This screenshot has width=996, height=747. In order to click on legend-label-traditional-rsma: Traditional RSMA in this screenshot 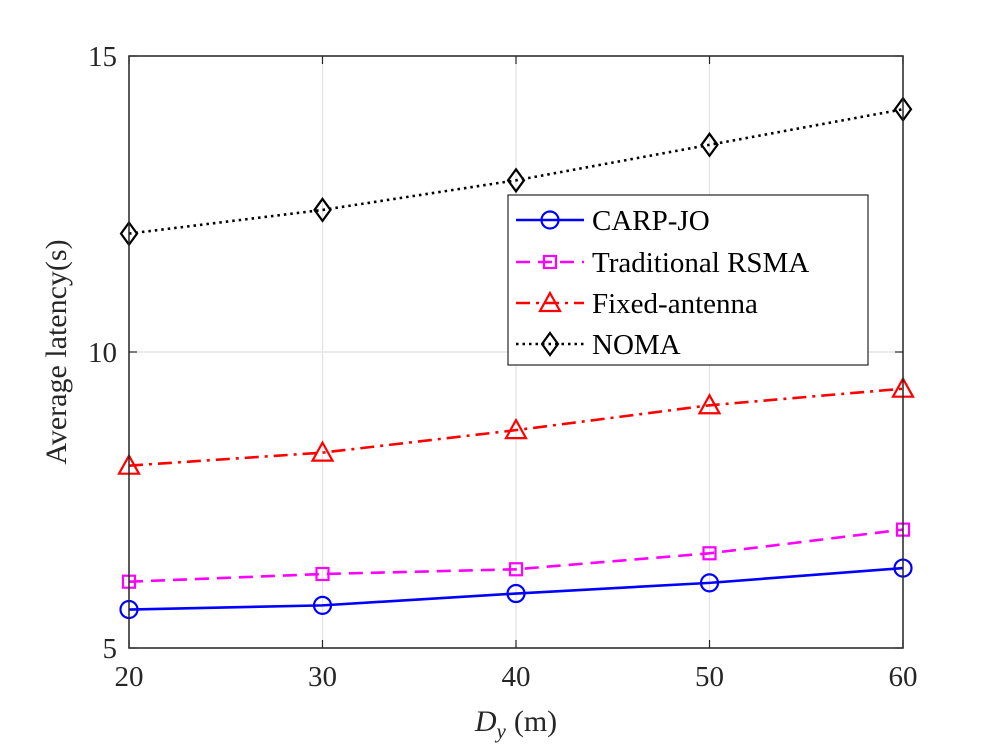, I will do `click(700, 263)`.